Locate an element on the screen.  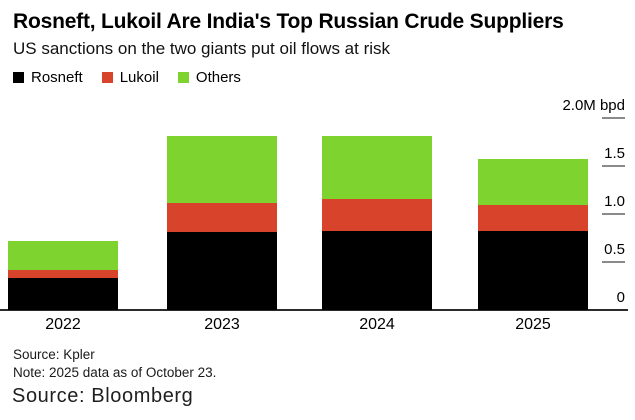
bloomberg-attribution: Source: Bloomberg is located at coordinates (103, 396).